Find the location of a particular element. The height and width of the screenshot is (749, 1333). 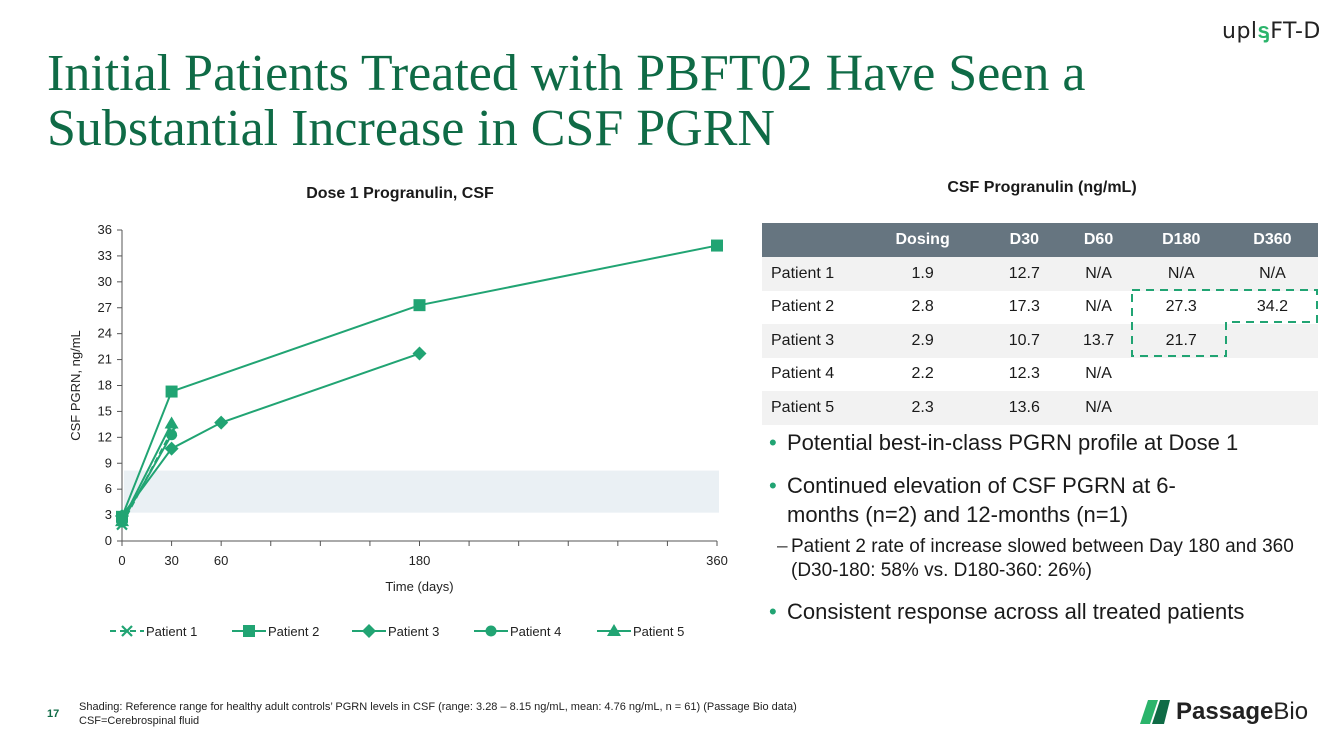

table-row: Patient 5 2.3 13.6 N/A is located at coordinates (1040, 408).